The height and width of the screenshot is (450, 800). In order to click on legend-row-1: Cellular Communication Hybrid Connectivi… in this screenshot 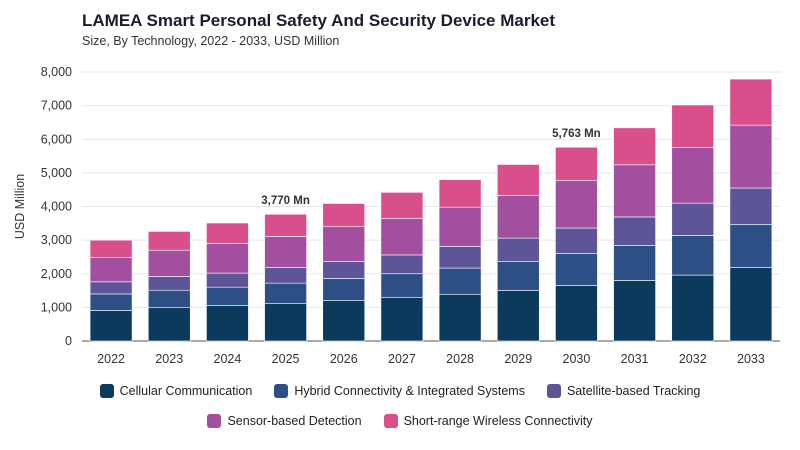, I will do `click(400, 391)`.